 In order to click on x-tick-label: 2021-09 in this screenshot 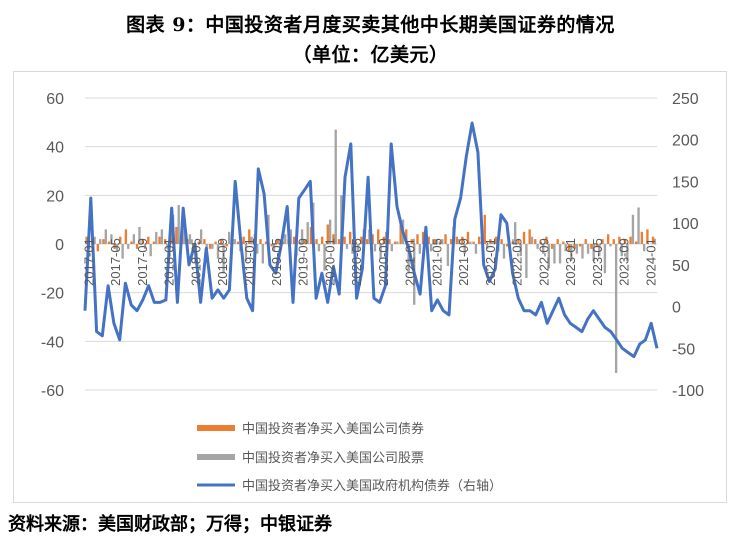, I will do `click(463, 262)`.